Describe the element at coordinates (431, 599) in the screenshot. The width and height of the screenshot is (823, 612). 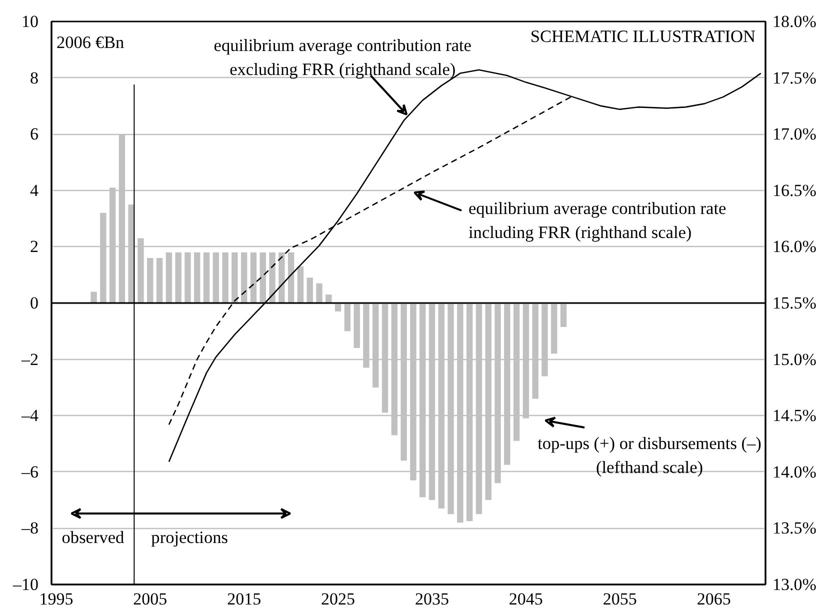
I see `x-tick-label: 2035` at that location.